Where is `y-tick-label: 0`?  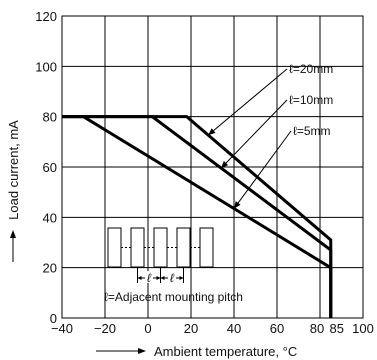 y-tick-label: 0 is located at coordinates (53, 318).